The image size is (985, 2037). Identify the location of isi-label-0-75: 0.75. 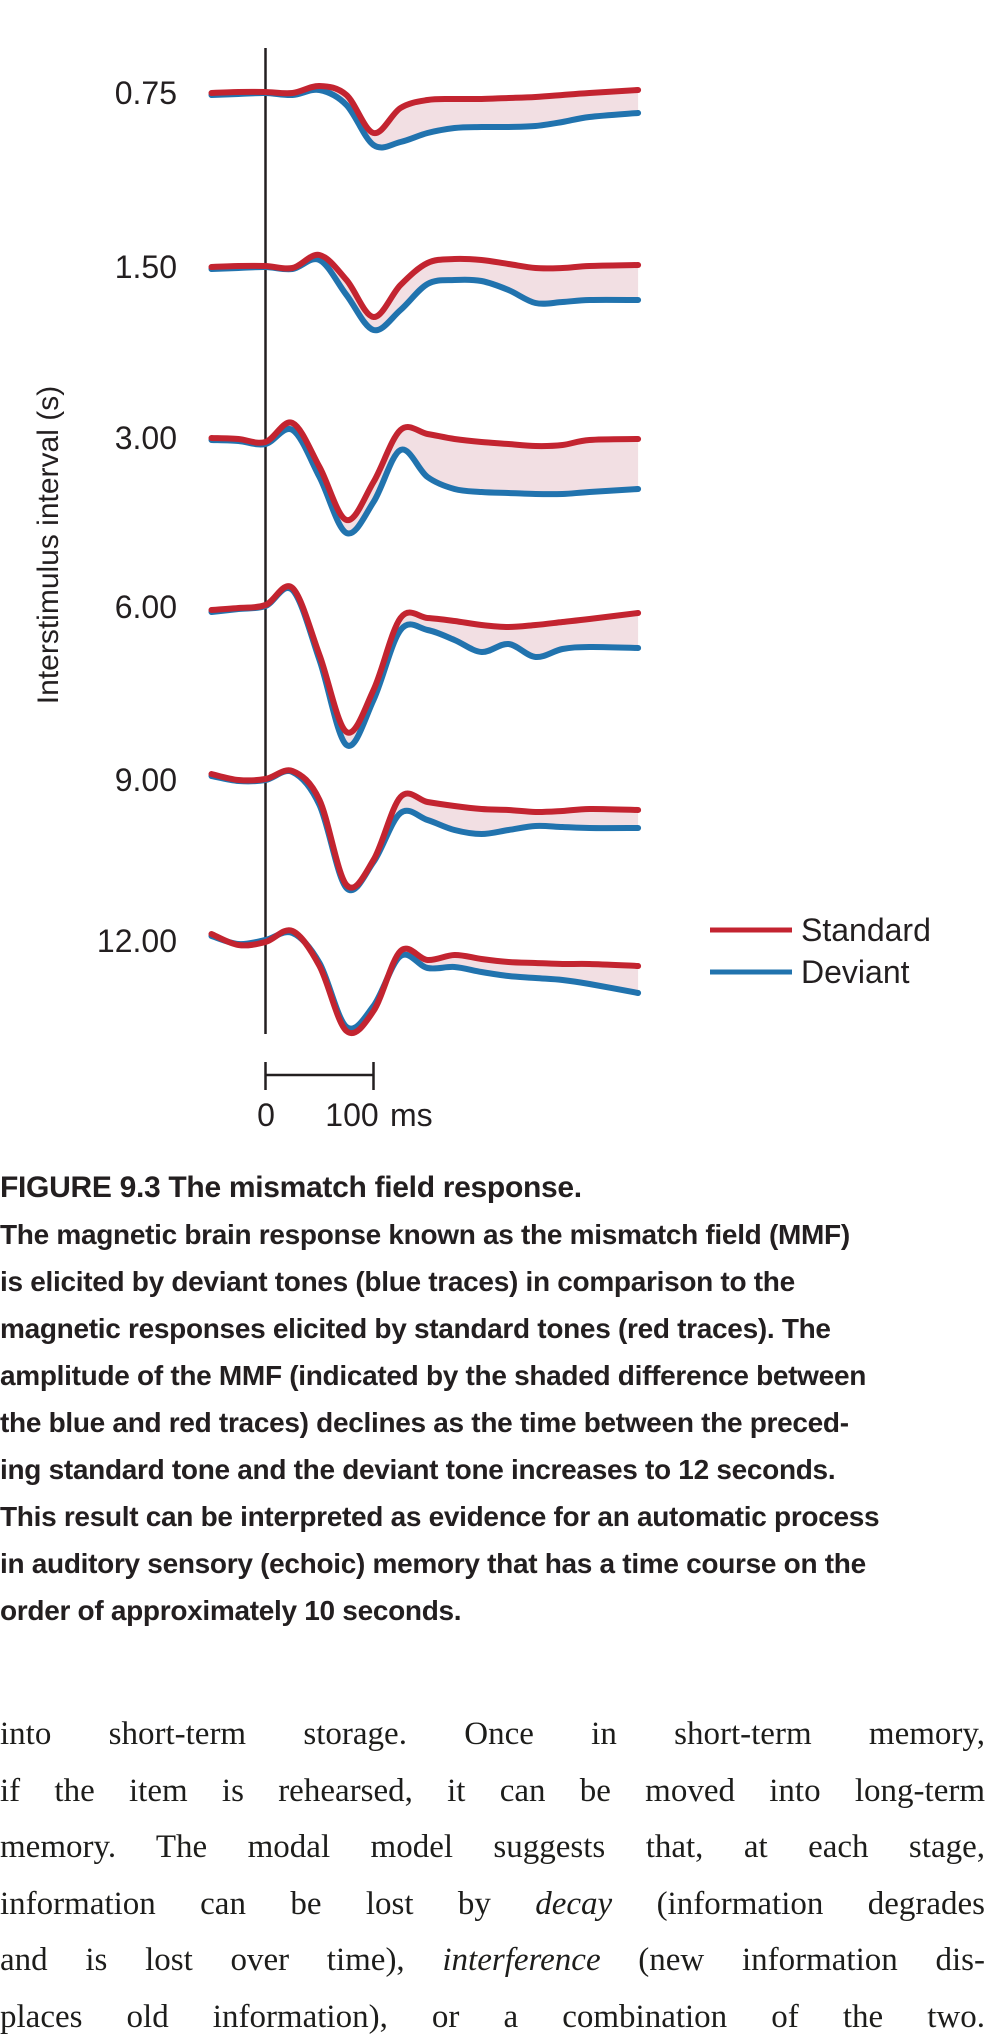
(146, 93).